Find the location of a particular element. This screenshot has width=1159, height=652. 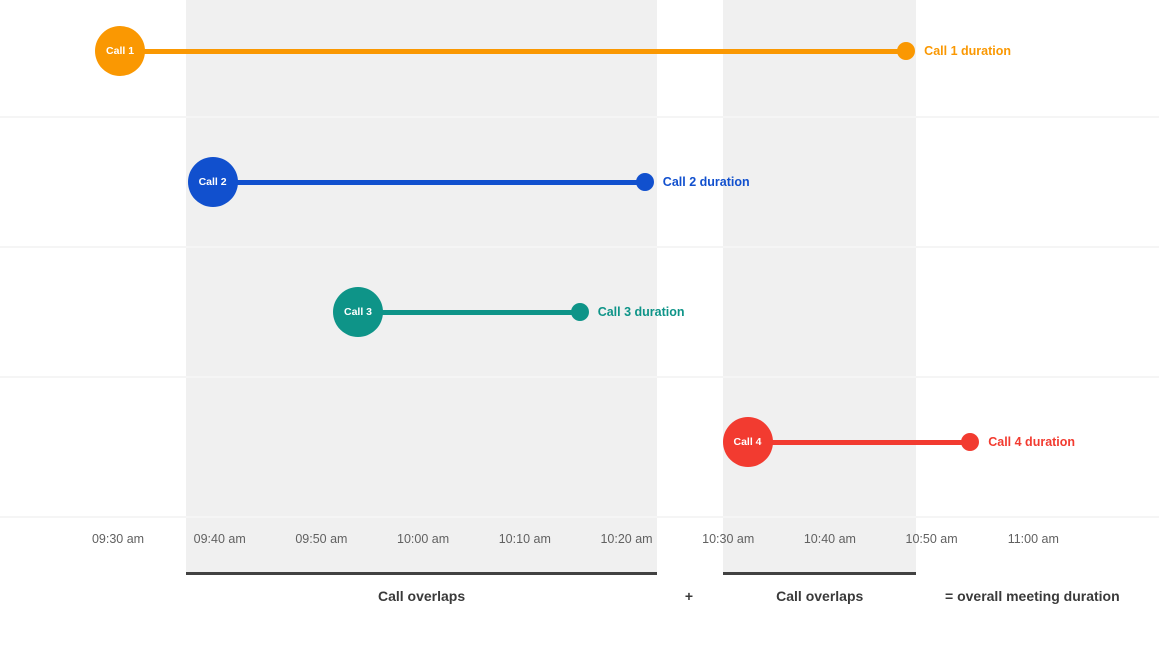

call-duration-label: Call 2 duration is located at coordinates (706, 182).